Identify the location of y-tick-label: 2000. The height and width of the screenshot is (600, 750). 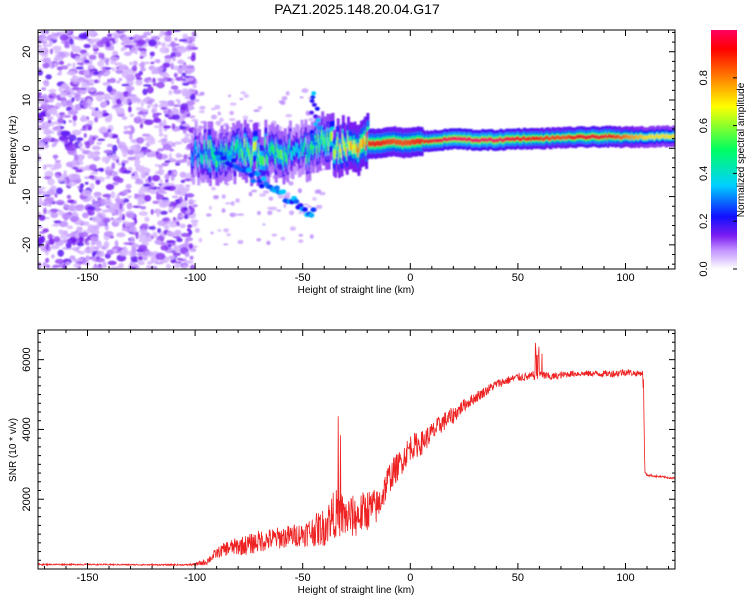
(27, 499).